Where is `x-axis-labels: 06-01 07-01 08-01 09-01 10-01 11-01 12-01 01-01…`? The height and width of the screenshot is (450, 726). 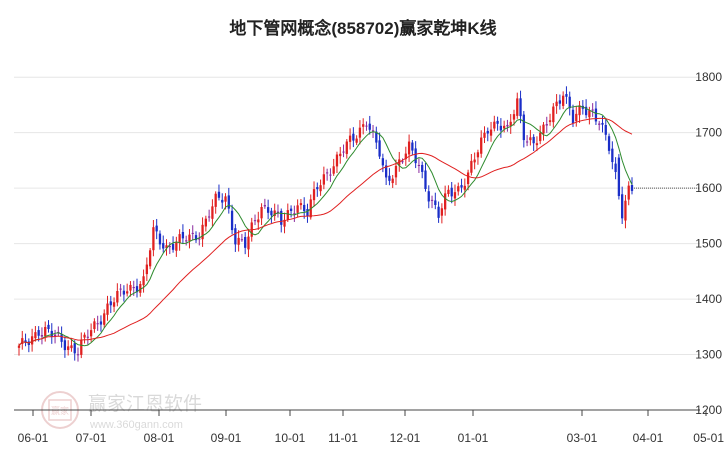 x-axis-labels: 06-01 07-01 08-01 09-01 10-01 11-01 12-01 01-01… is located at coordinates (371, 438).